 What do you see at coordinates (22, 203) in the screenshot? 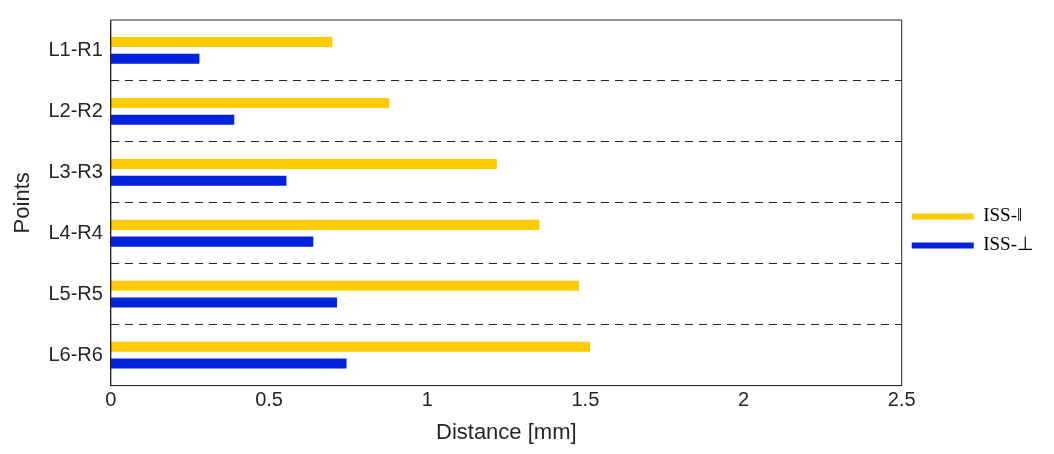
I see `y-axis-title: Points` at bounding box center [22, 203].